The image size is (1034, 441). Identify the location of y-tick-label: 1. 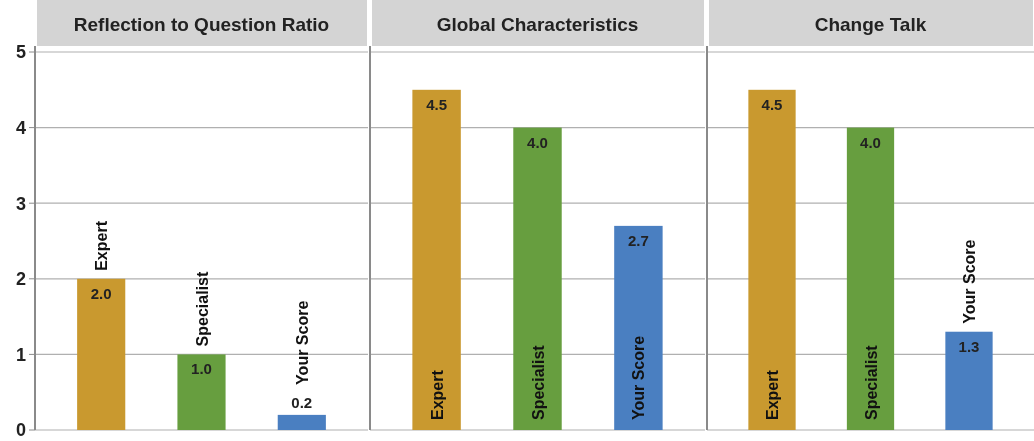
(21, 354).